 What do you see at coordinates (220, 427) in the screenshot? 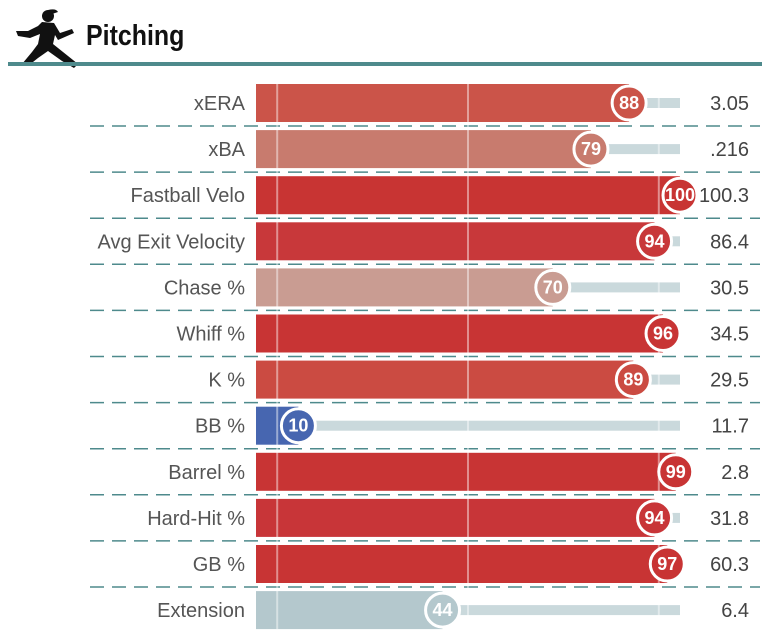
I see `row-label: BB %` at bounding box center [220, 427].